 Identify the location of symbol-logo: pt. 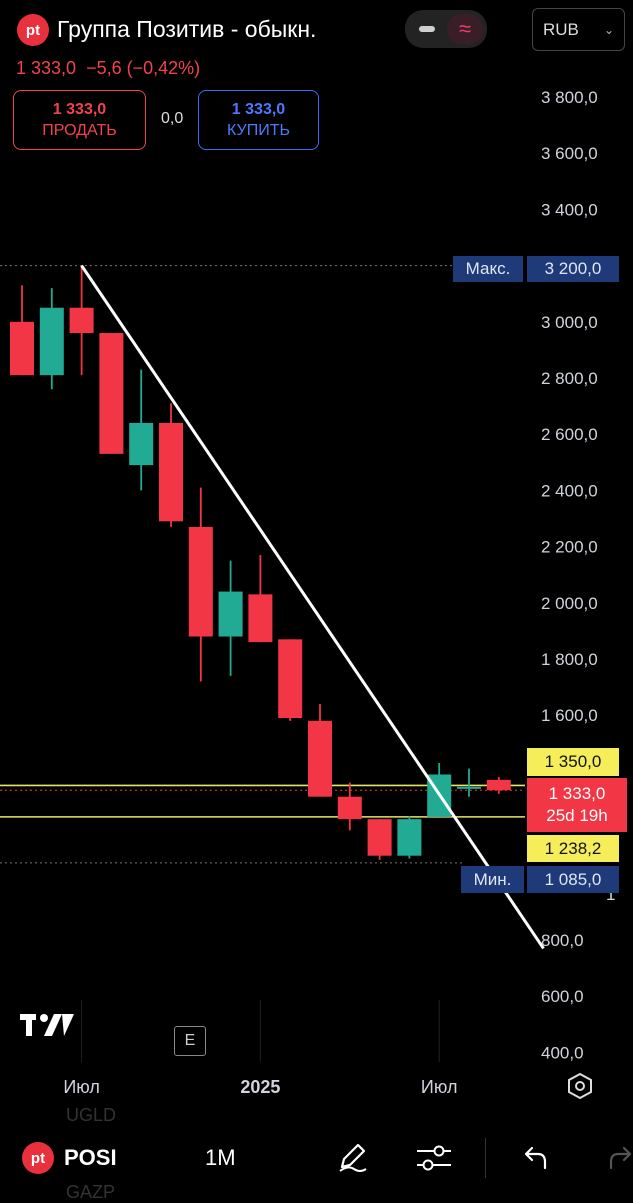
(38, 1158).